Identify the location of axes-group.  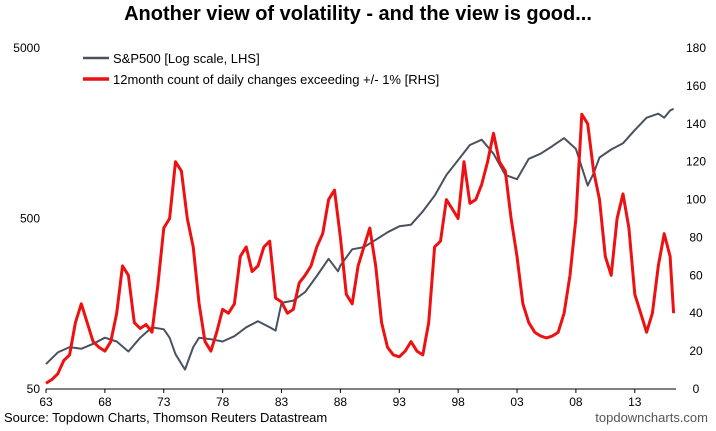
(360, 390).